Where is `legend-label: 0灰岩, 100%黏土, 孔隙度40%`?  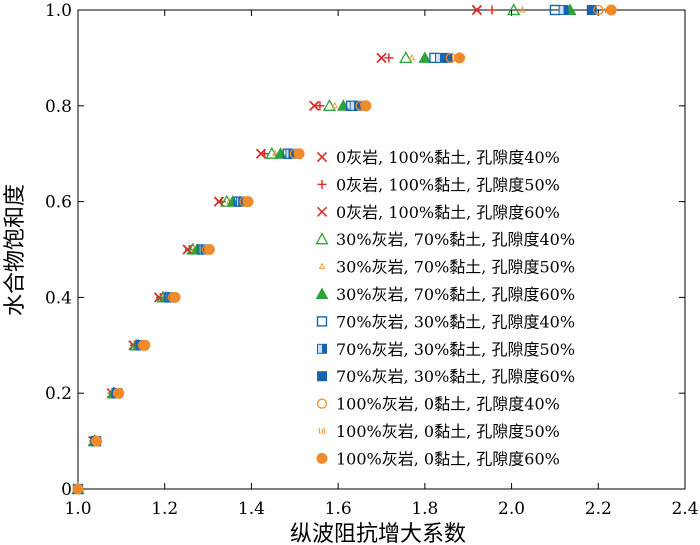 legend-label: 0灰岩, 100%黏土, 孔隙度40% is located at coordinates (448, 157).